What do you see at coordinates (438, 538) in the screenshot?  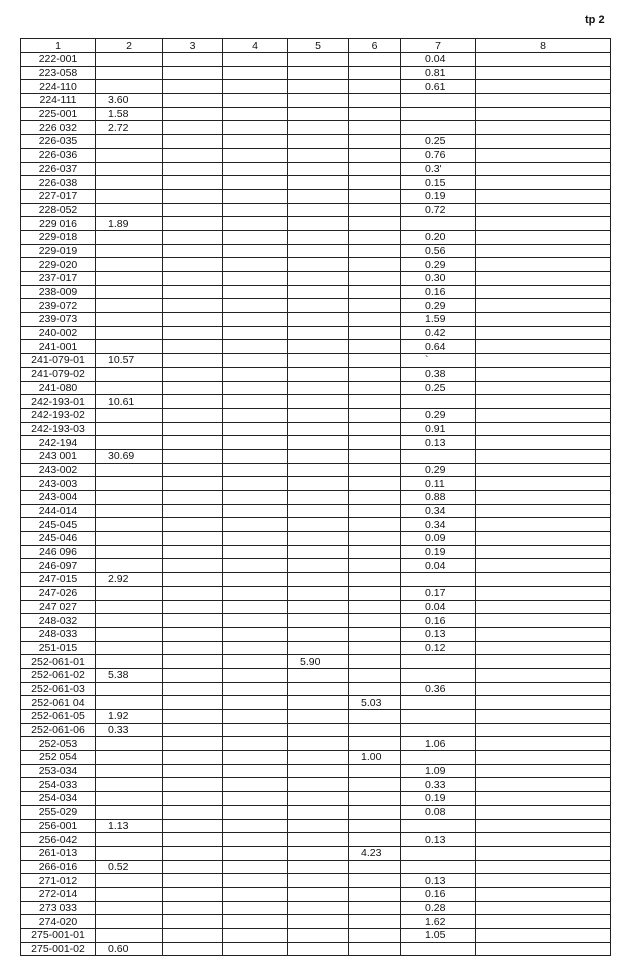 I see `value-cell-col-7: 0.09` at bounding box center [438, 538].